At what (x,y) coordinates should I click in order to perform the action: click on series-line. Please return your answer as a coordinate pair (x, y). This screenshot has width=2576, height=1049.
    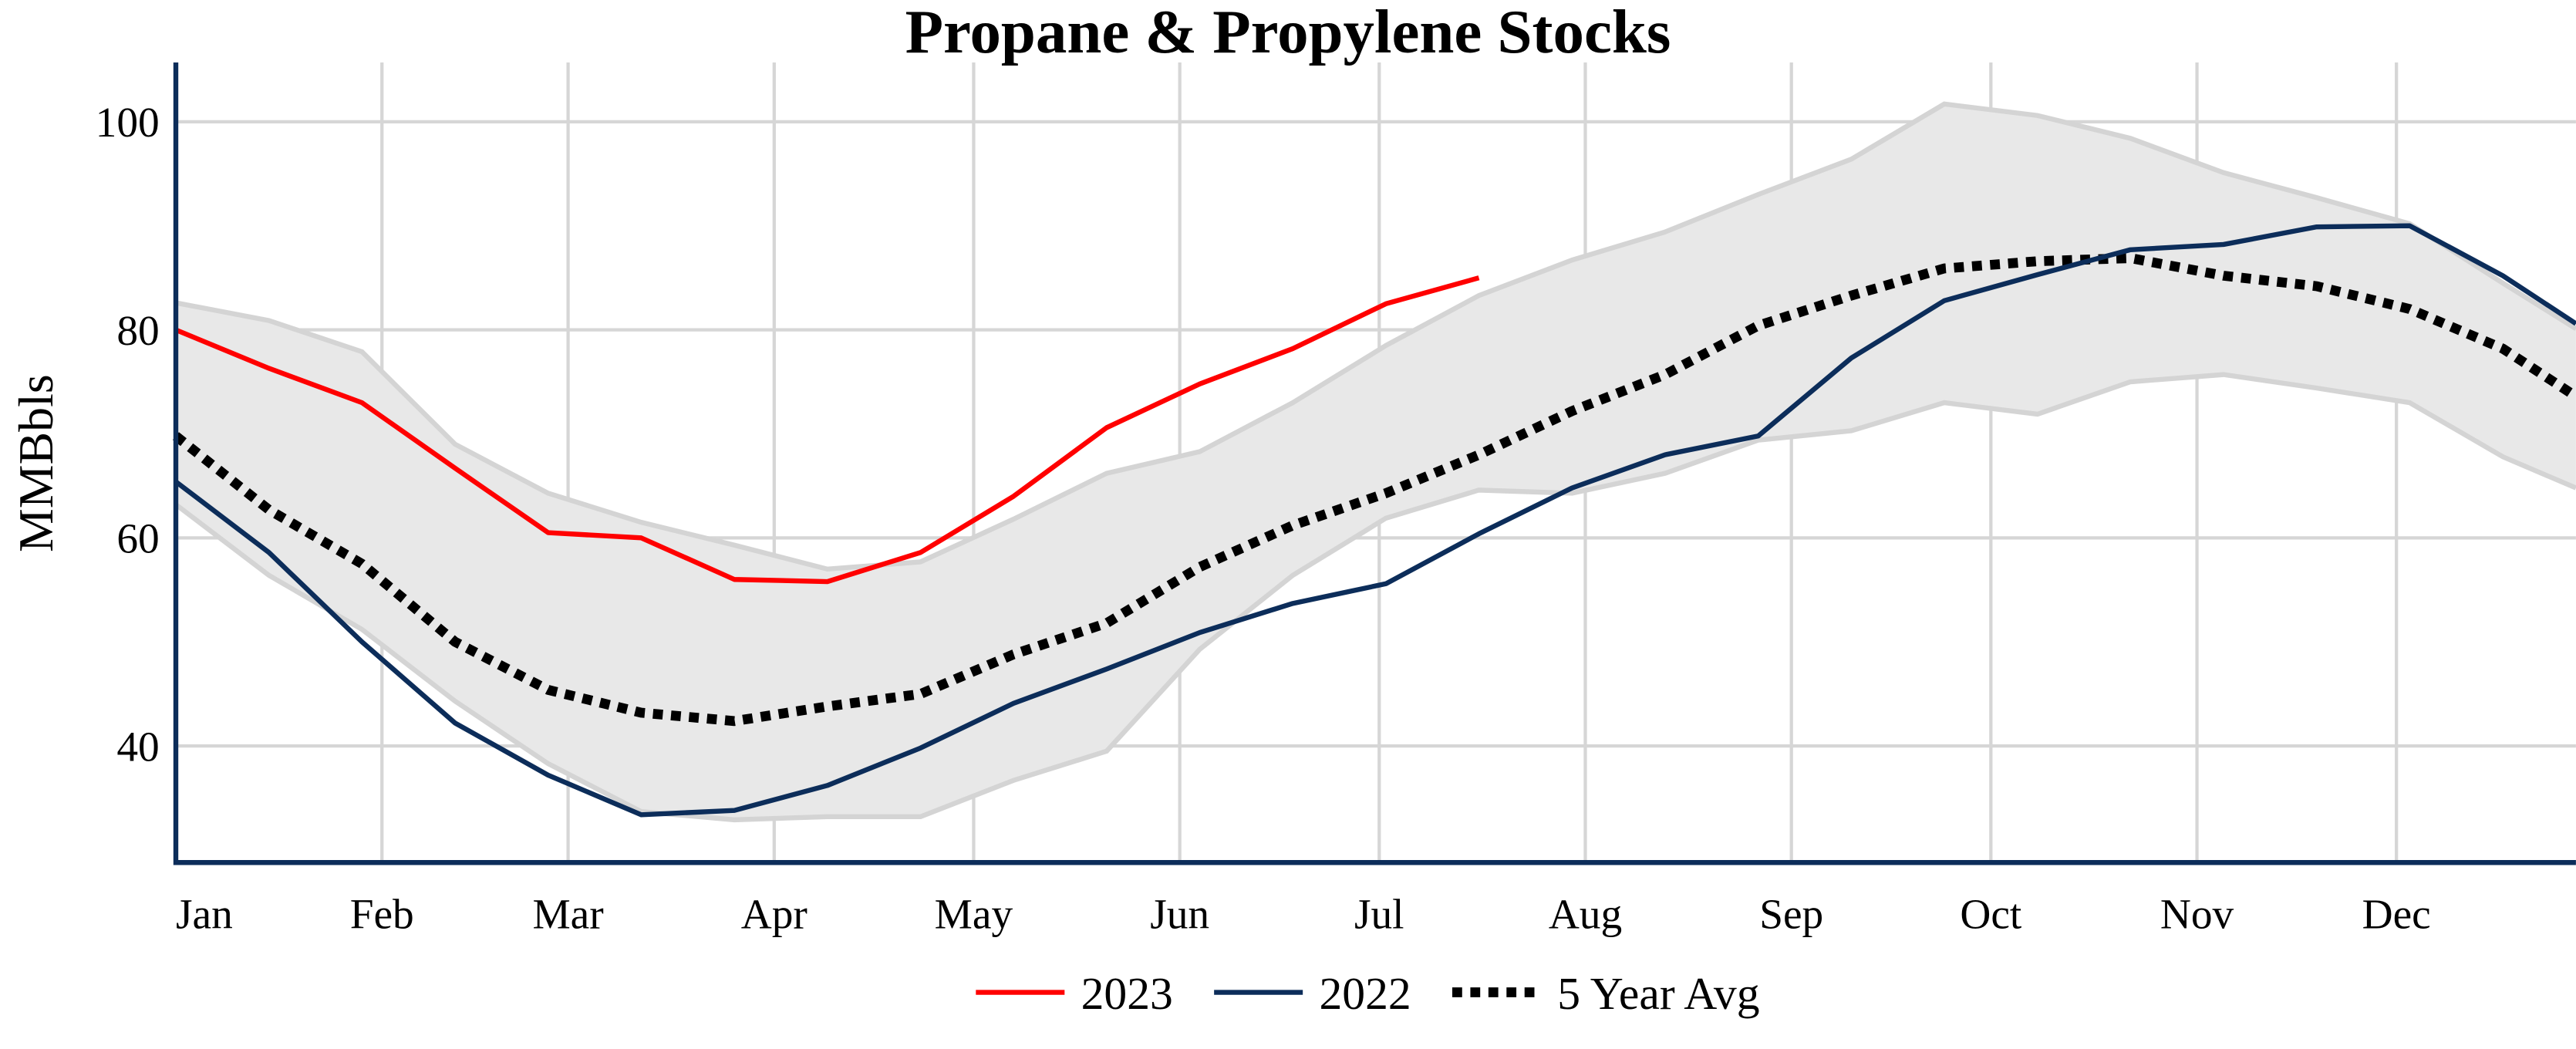
    Looking at the image, I should click on (827, 430).